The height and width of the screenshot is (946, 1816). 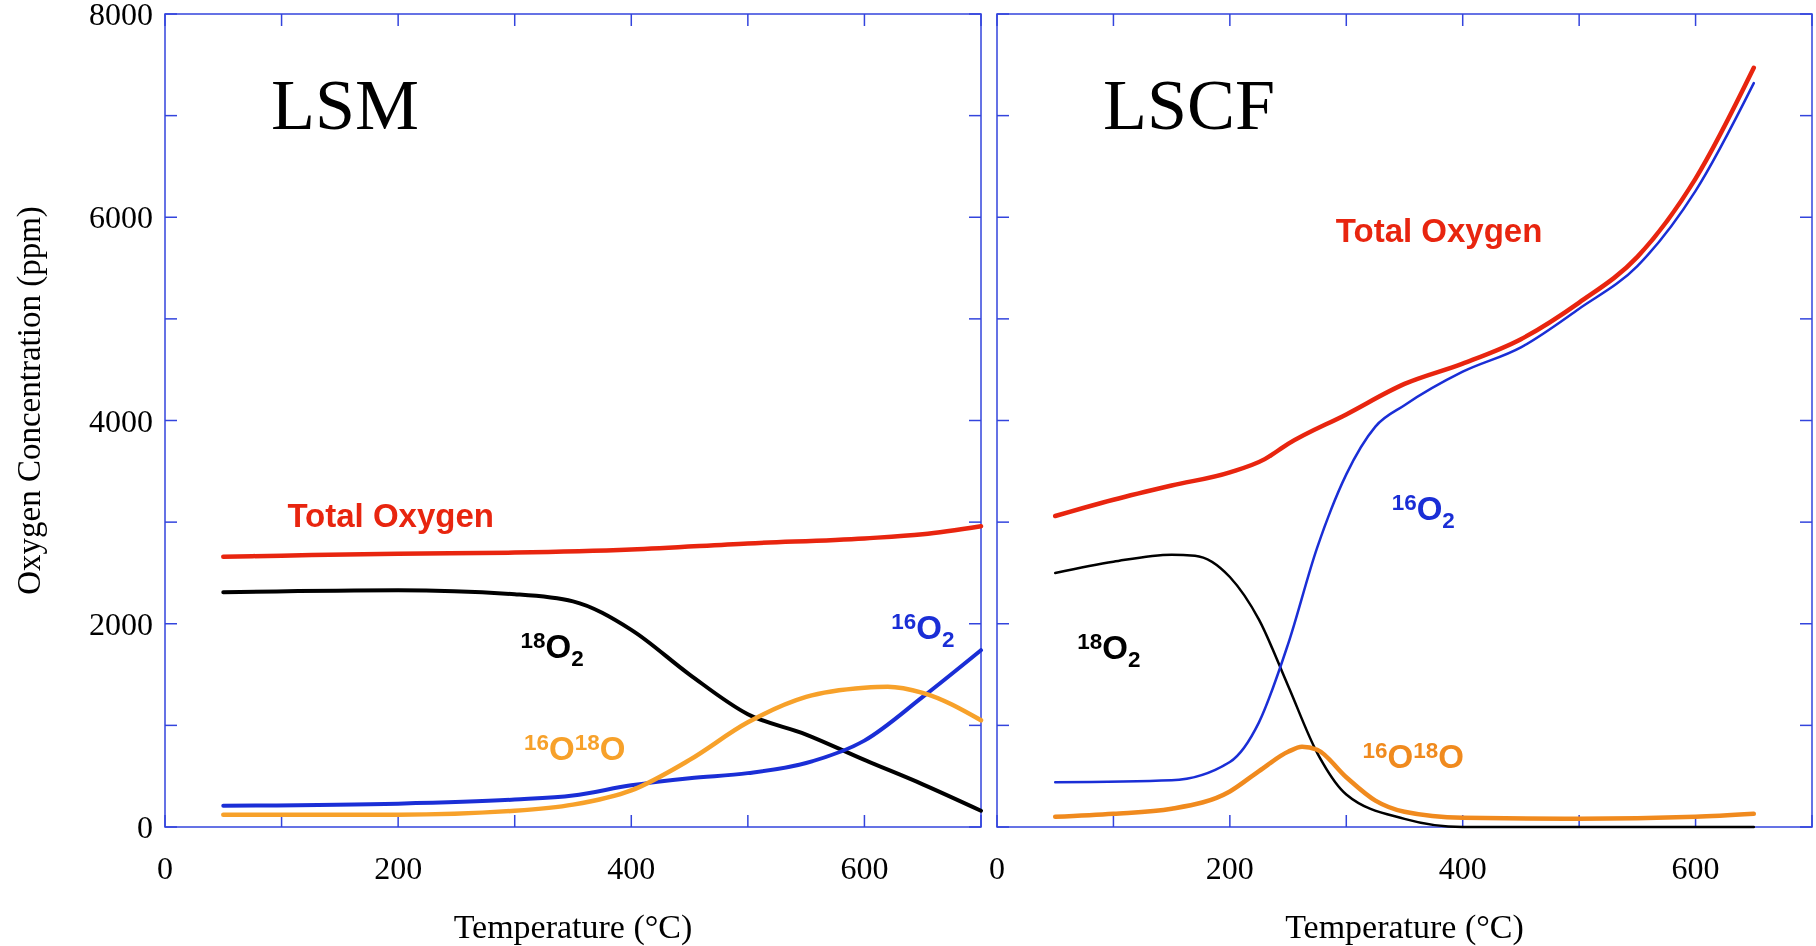 I want to click on text: LSCF, so click(x=1189, y=105).